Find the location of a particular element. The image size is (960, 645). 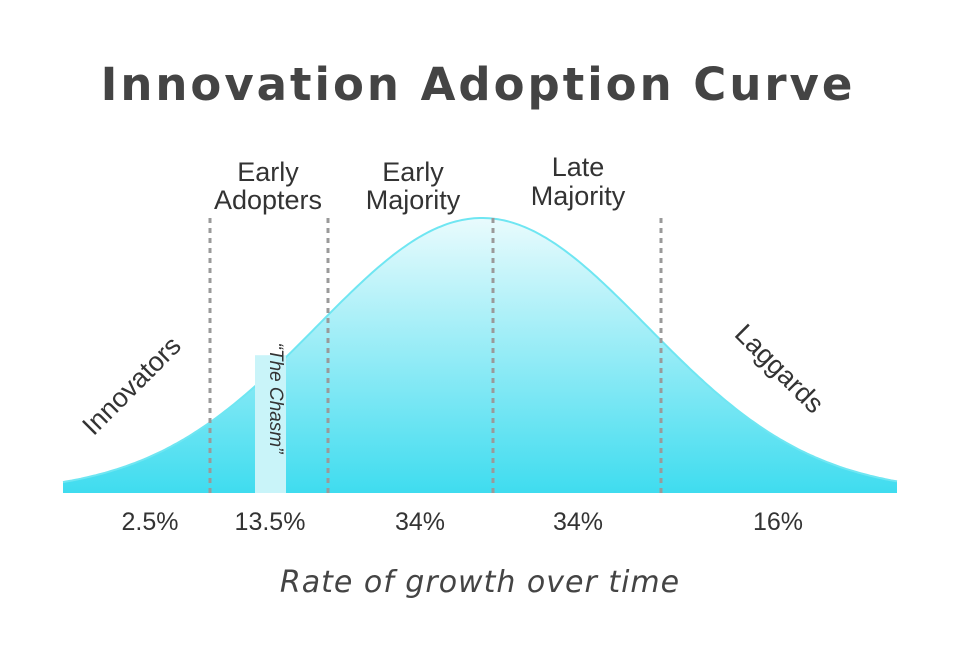

label-late-majority-line2: Majority is located at coordinates (578, 196).